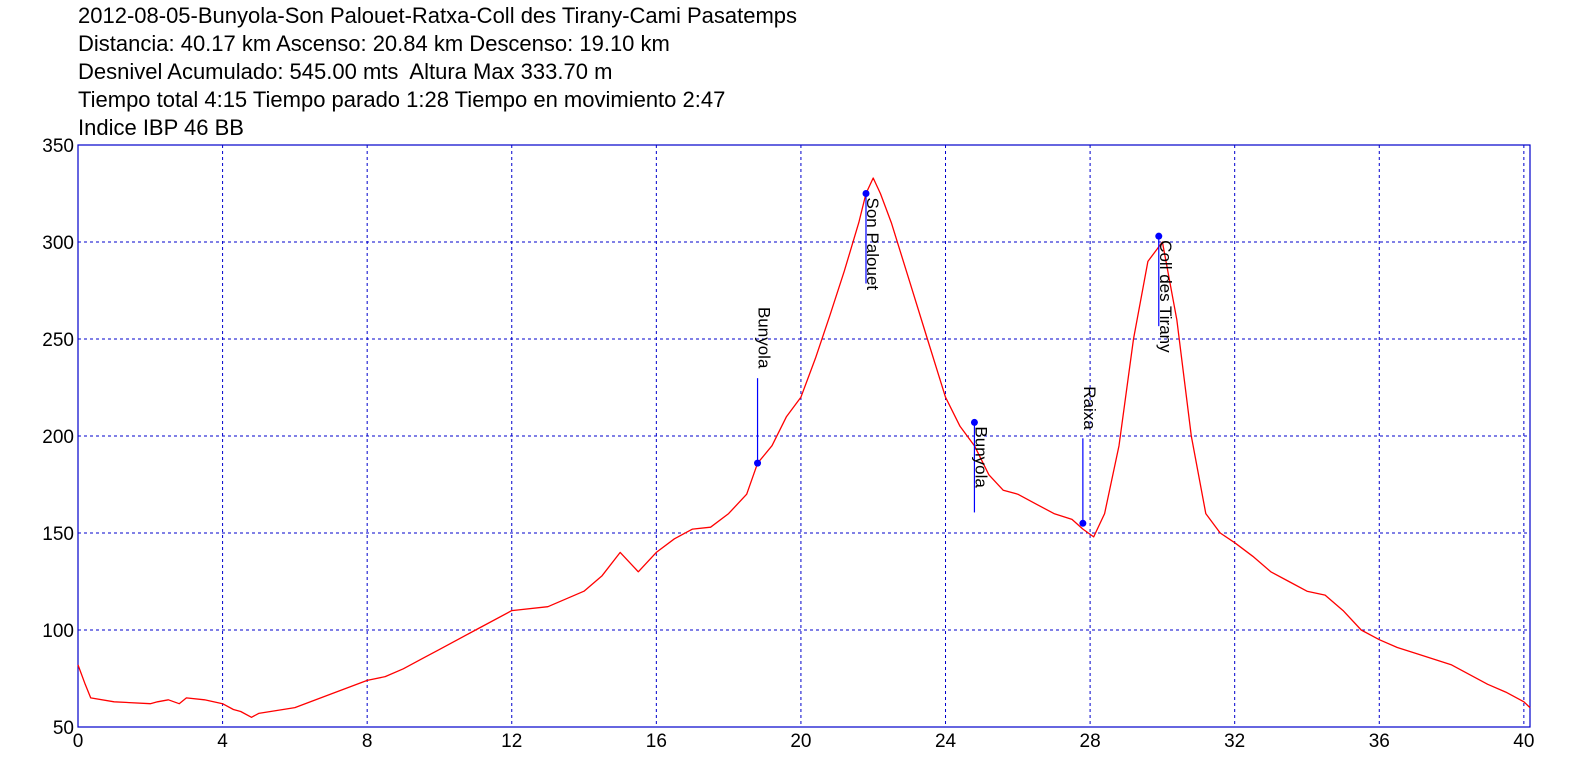  What do you see at coordinates (58, 437) in the screenshot?
I see `y-tick-label: 200` at bounding box center [58, 437].